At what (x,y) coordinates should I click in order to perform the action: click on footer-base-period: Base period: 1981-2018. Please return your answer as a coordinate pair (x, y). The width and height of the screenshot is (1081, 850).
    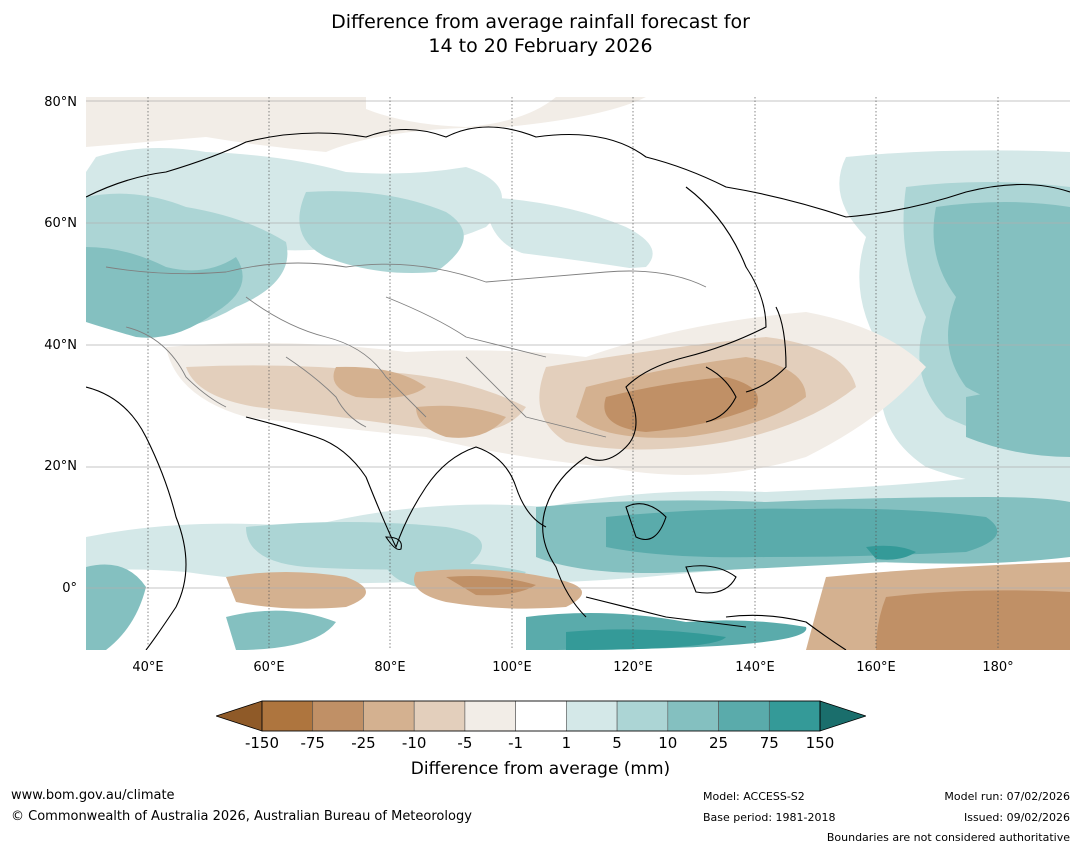
    Looking at the image, I should click on (769, 817).